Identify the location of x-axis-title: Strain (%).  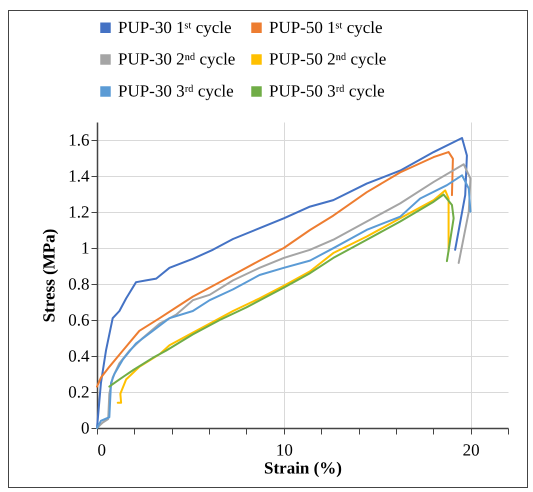
(303, 468).